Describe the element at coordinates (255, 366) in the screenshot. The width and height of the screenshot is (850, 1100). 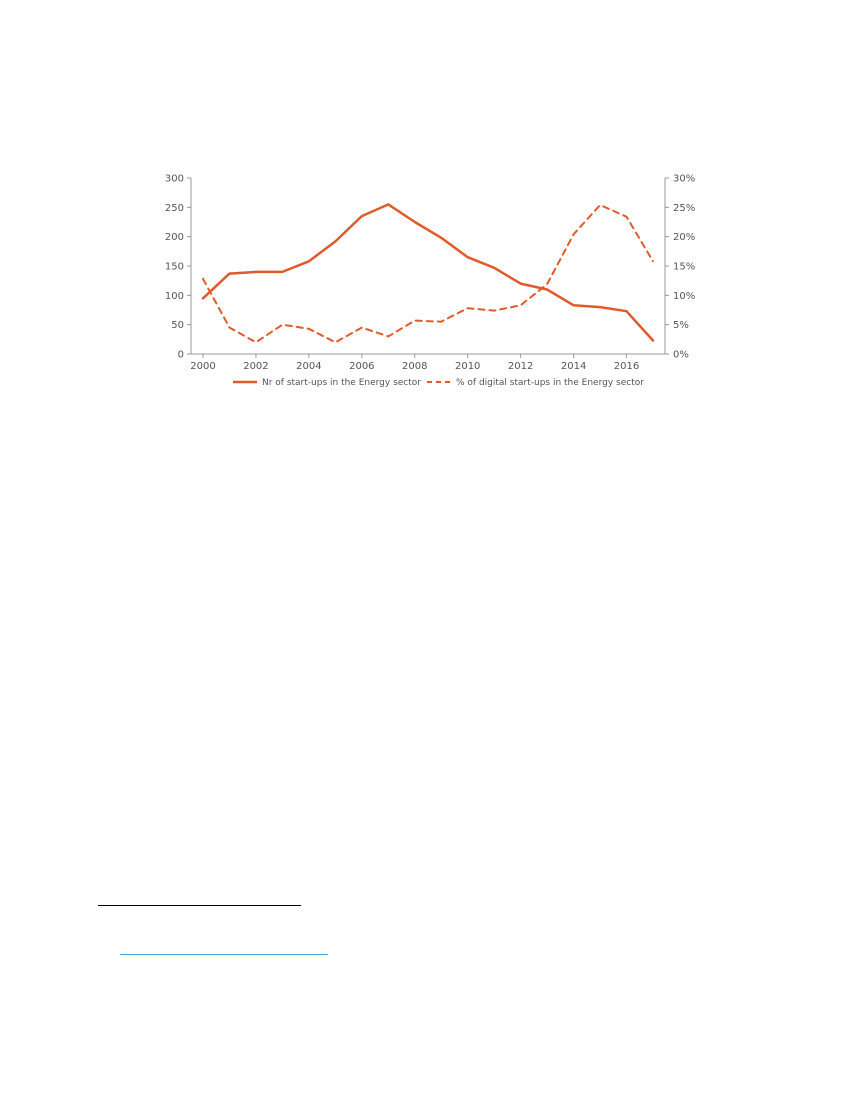
I see `x-tick-label: 2002` at that location.